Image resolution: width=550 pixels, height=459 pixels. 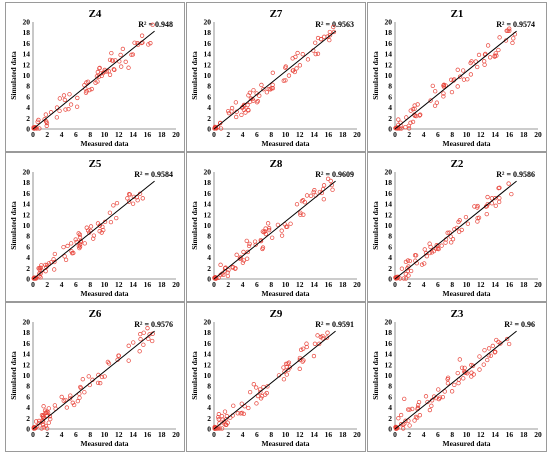 What do you see at coordinates (276, 14) in the screenshot?
I see `chart-title: Z7` at bounding box center [276, 14].